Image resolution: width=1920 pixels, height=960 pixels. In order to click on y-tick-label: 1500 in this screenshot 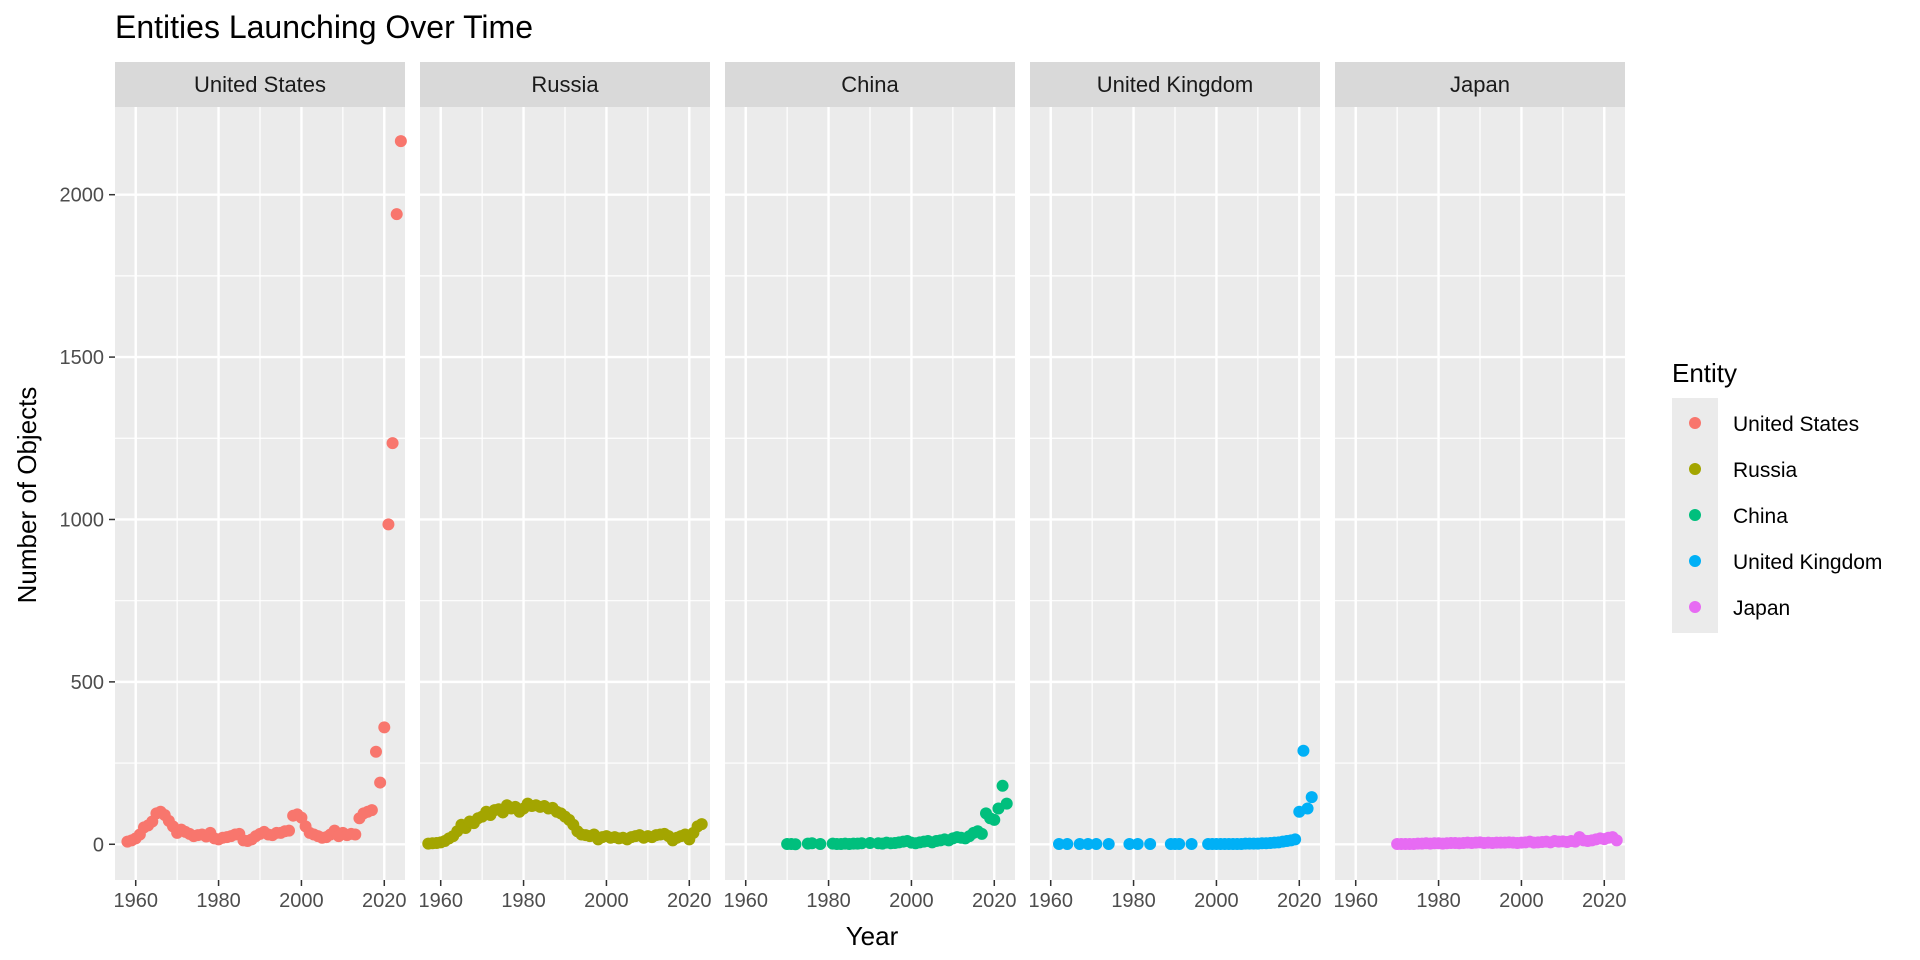, I will do `click(82, 358)`.